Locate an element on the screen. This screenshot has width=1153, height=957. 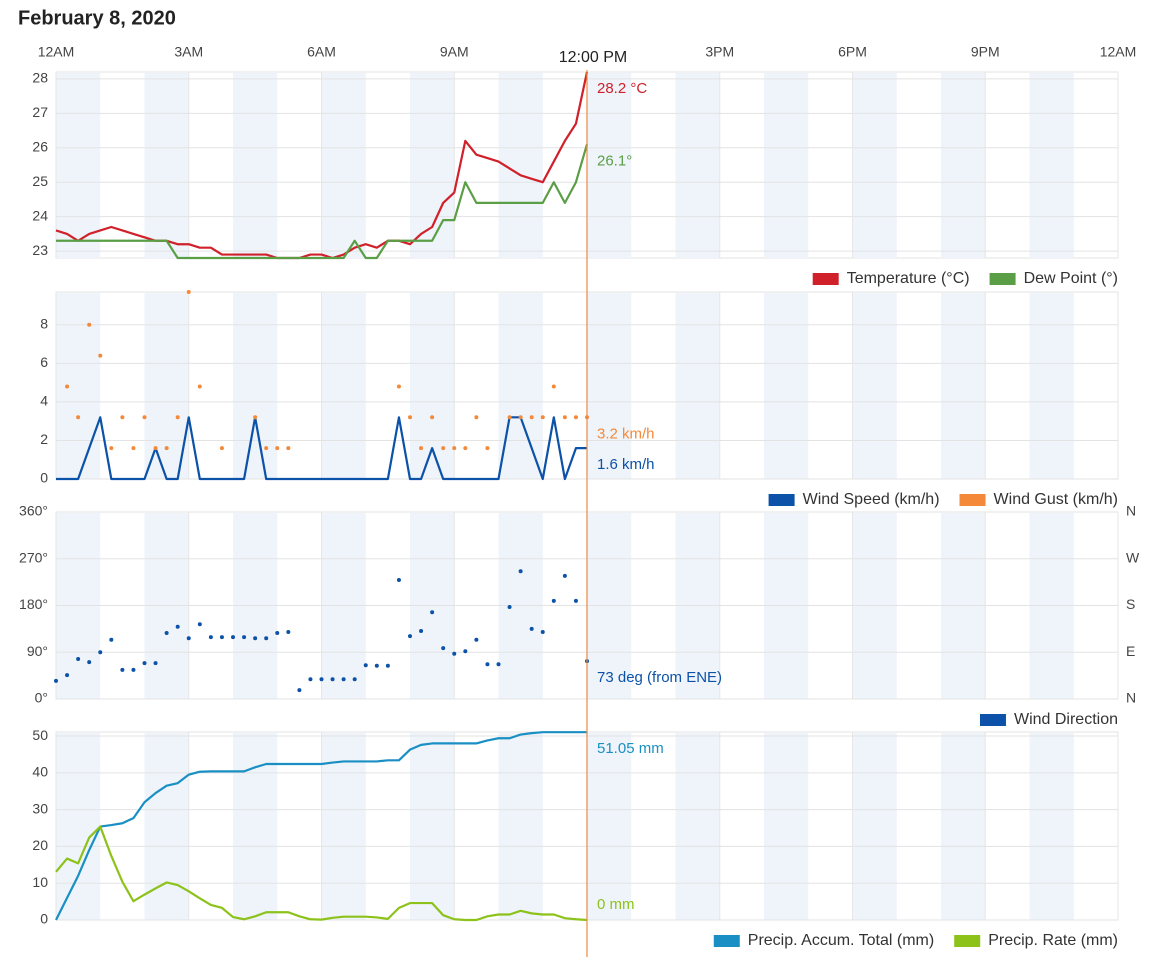
y-tick-label: 270° is located at coordinates (33, 557).